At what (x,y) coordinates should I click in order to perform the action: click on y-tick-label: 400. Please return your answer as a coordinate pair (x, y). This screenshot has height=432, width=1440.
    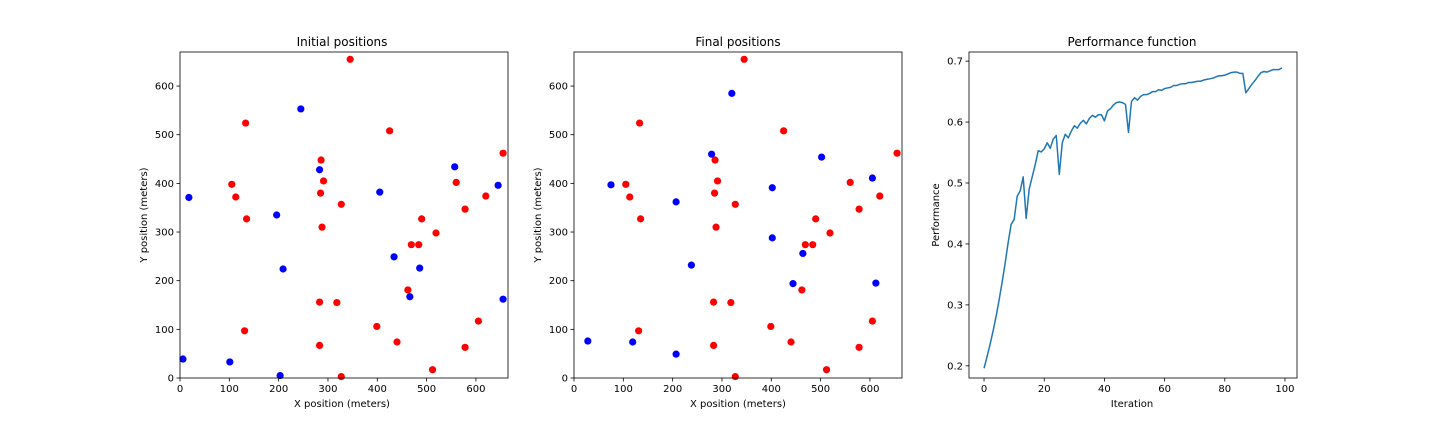
    Looking at the image, I should click on (164, 184).